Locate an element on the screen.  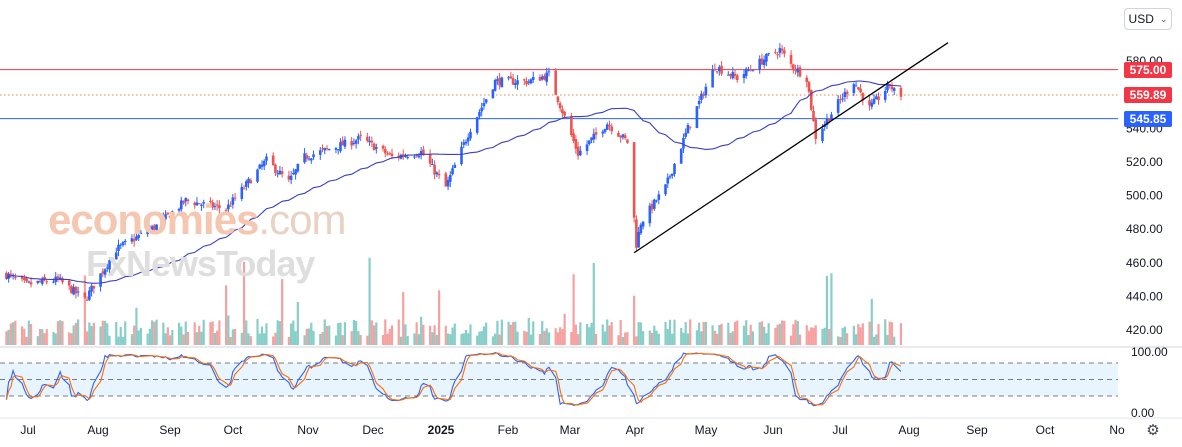
currency-select: USD ⌄ is located at coordinates (1148, 19).